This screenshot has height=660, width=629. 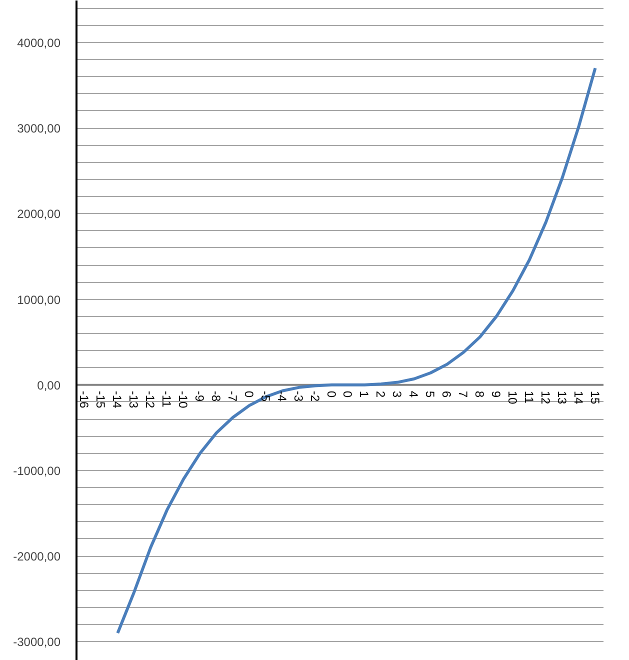 What do you see at coordinates (265, 396) in the screenshot?
I see `x-tick-label: -5` at bounding box center [265, 396].